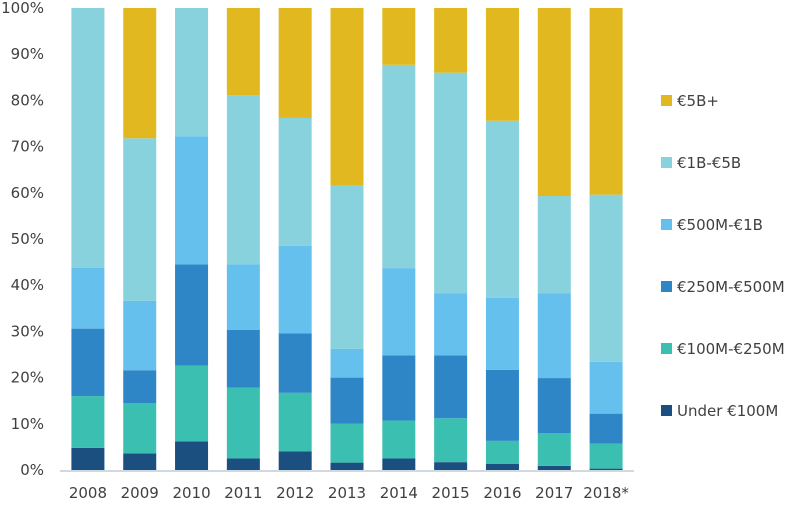 The image size is (800, 505). I want to click on legend-label: €5B+, so click(698, 101).